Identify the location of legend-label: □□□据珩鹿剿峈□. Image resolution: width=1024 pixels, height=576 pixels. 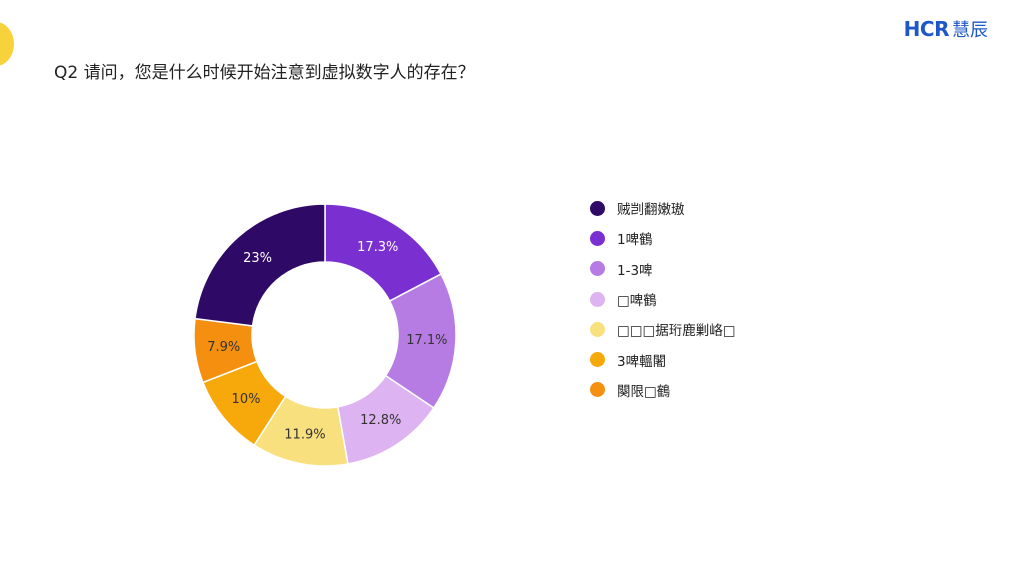
(676, 331).